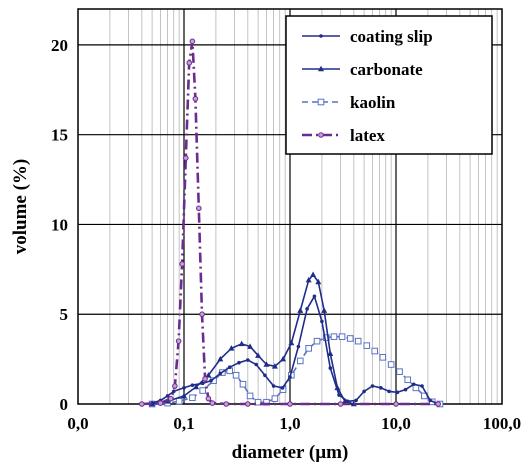  What do you see at coordinates (183, 423) in the screenshot?
I see `x-tick-label: 0,1` at bounding box center [183, 423].